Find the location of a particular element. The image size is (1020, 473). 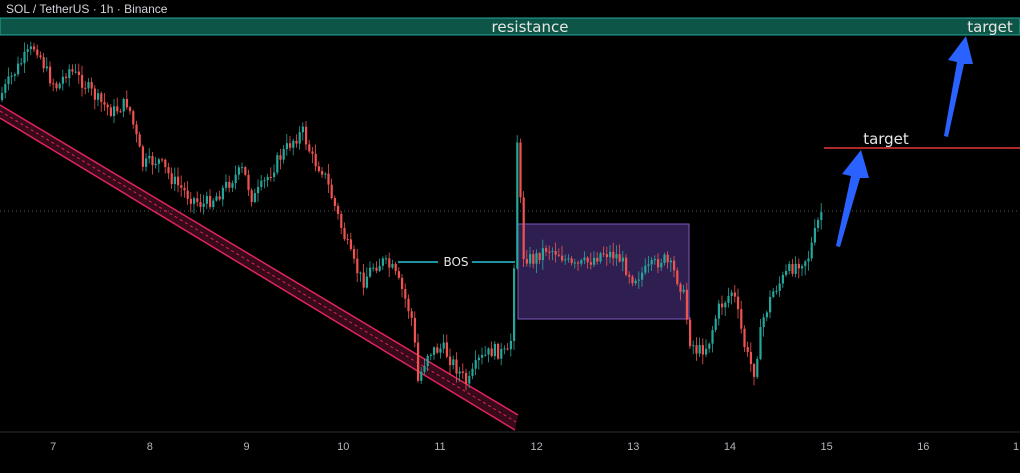

x-tick-label: 10 is located at coordinates (343, 447).